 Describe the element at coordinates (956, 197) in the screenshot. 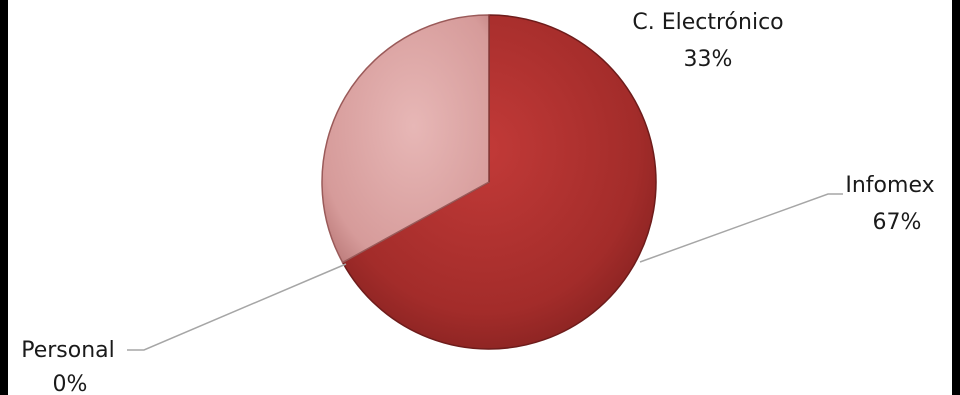

I see `right-border` at that location.